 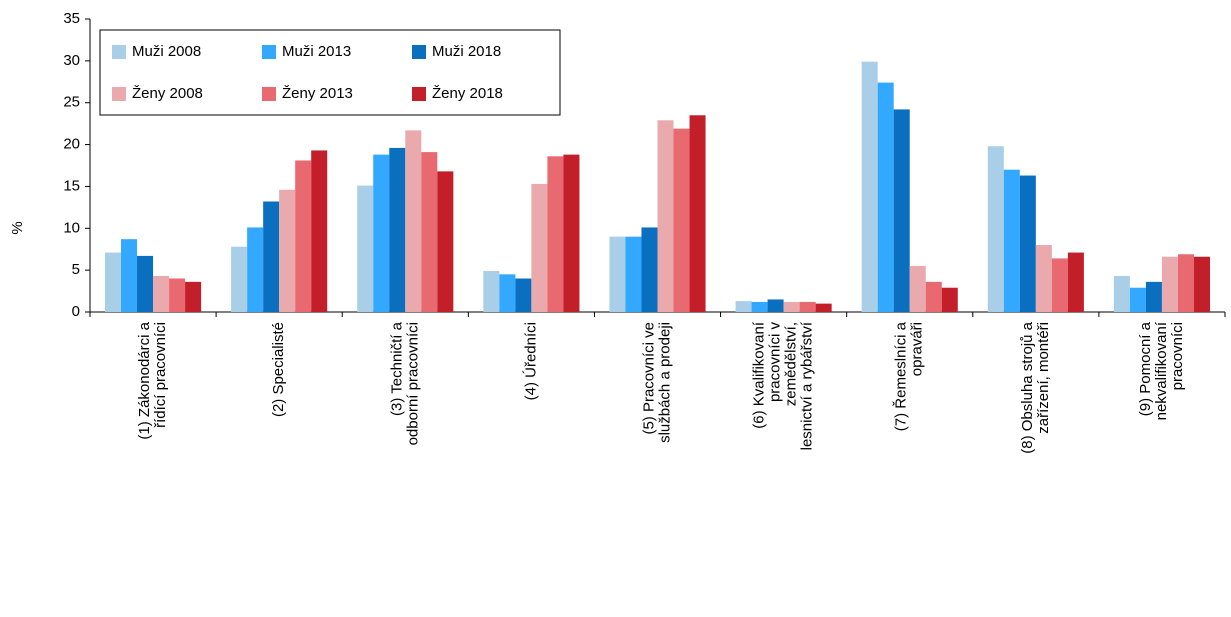 I want to click on x-tick-label: (5) Pracovníci veslužbách a prodeji, so click(x=656, y=382).